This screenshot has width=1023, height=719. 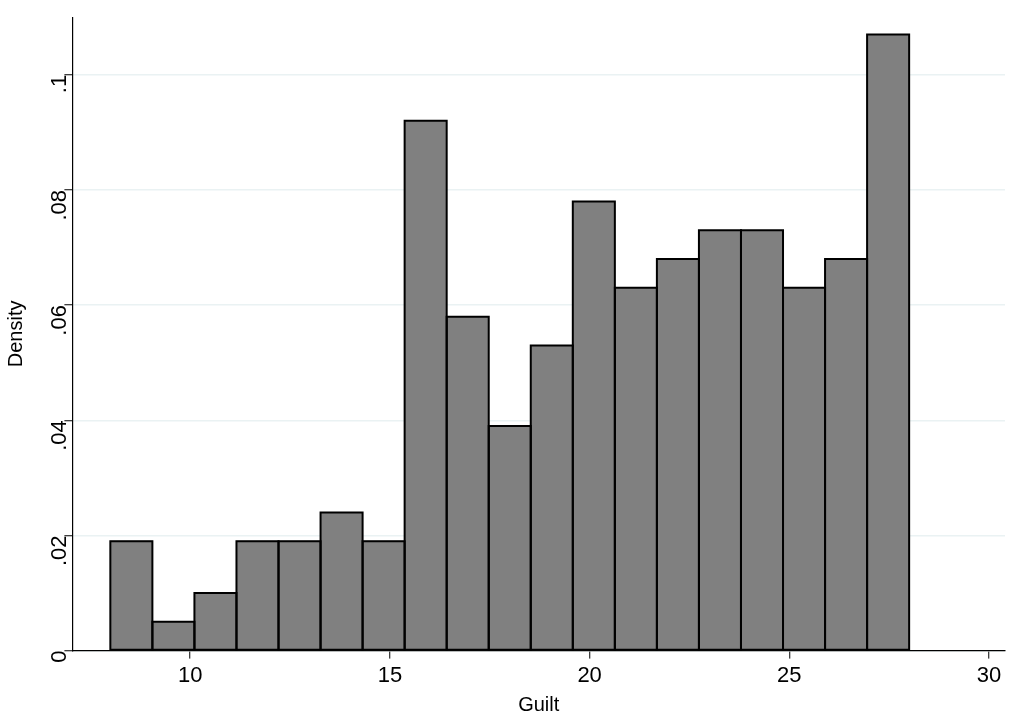 What do you see at coordinates (989, 674) in the screenshot?
I see `x-tick-label: 30` at bounding box center [989, 674].